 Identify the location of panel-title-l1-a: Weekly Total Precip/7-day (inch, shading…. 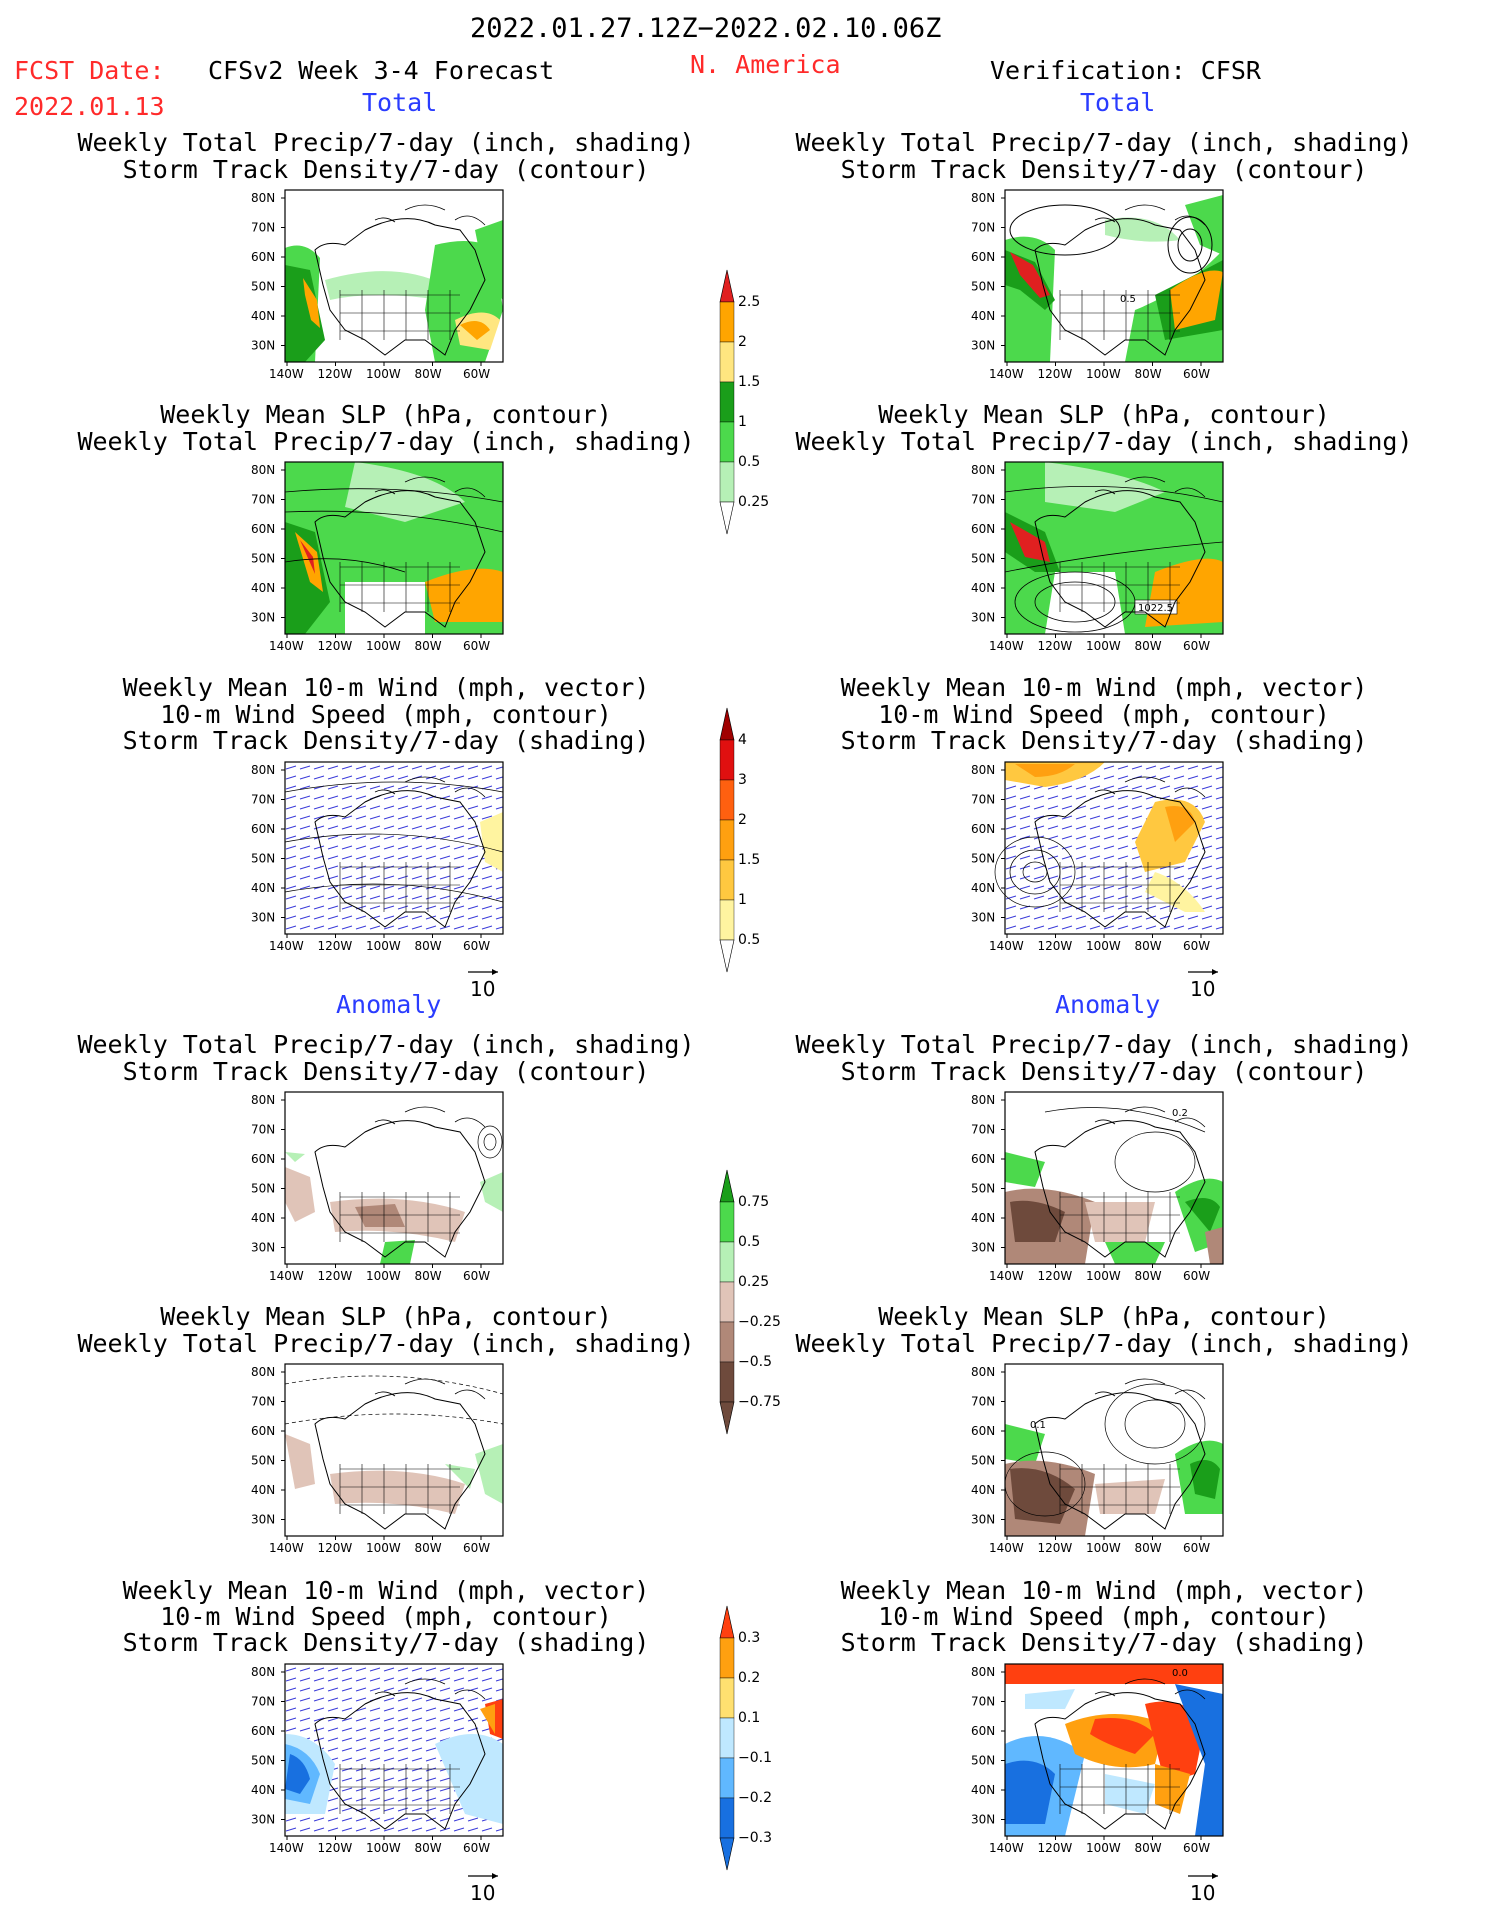
(386, 142).